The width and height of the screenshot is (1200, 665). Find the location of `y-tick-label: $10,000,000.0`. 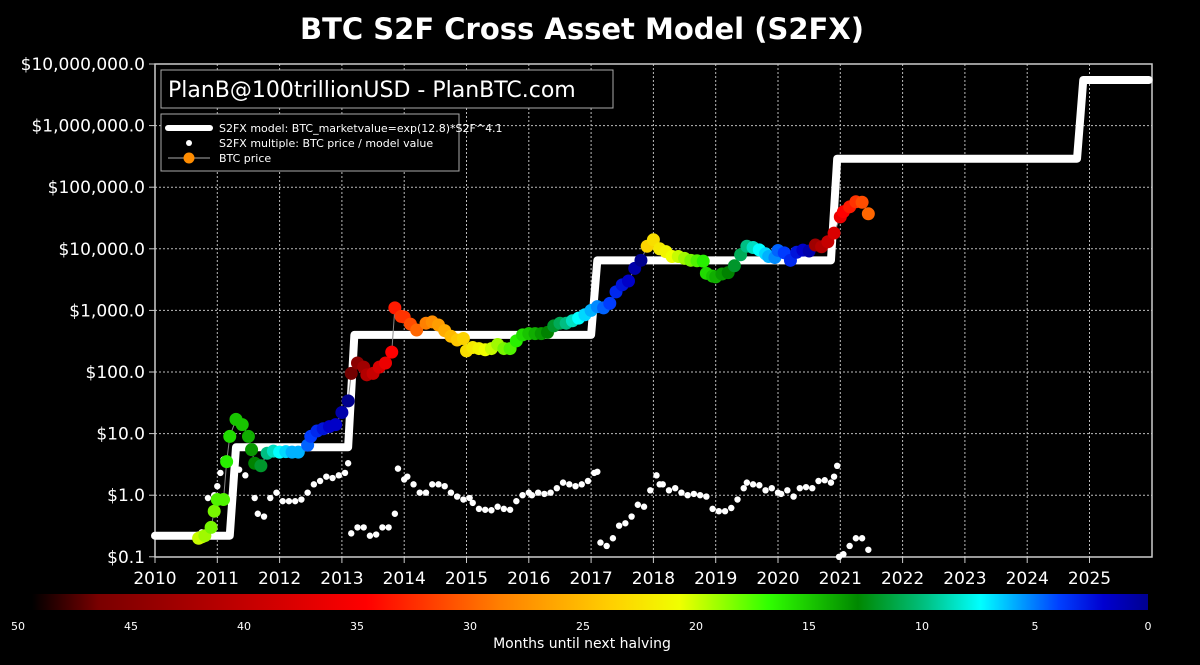

y-tick-label: $10,000,000.0 is located at coordinates (83, 65).